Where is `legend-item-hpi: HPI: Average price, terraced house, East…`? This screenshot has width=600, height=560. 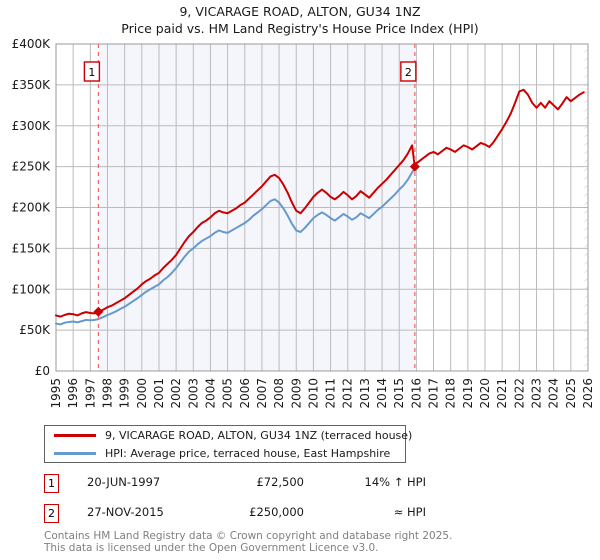
legend-item-hpi: HPI: Average price, terraced house, East… is located at coordinates (225, 453).